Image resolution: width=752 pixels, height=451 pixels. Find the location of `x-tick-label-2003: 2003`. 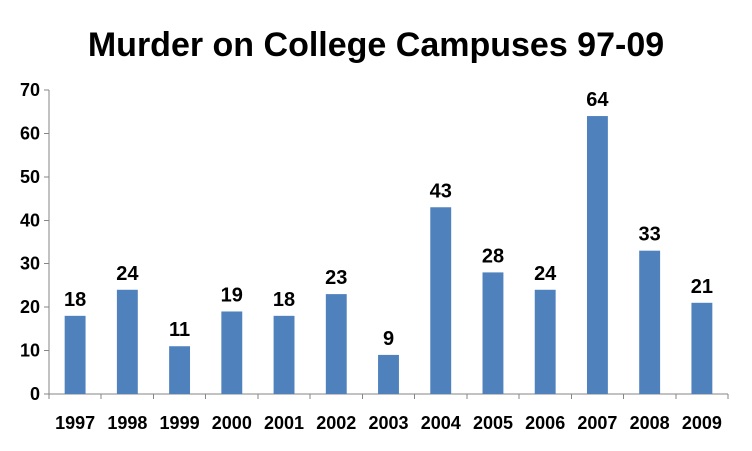

x-tick-label-2003: 2003 is located at coordinates (388, 423).